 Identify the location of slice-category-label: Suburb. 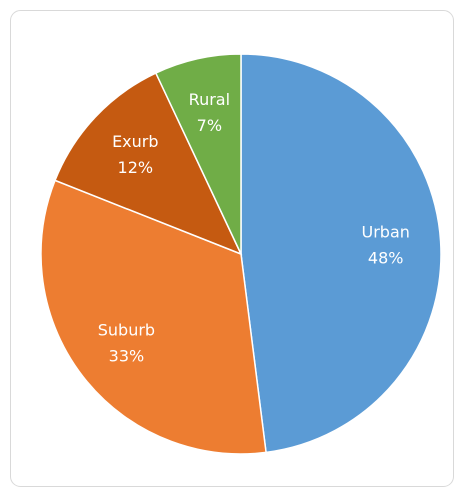
(126, 329).